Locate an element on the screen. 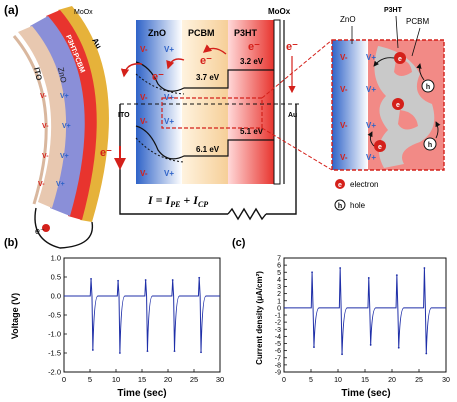 This screenshot has width=457, height=402. chart-b-series-line is located at coordinates (142, 315).